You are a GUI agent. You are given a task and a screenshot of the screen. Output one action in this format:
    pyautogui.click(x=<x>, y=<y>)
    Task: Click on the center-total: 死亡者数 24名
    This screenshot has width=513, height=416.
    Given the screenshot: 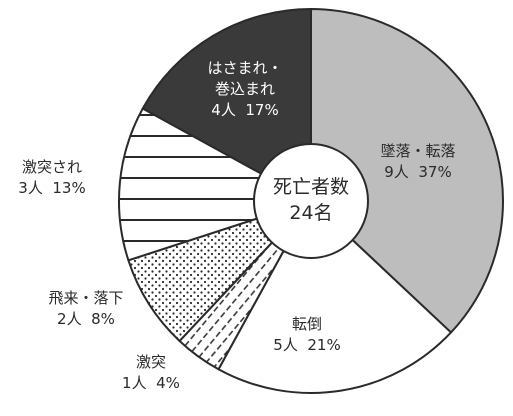 What is the action you would take?
    pyautogui.click(x=311, y=200)
    